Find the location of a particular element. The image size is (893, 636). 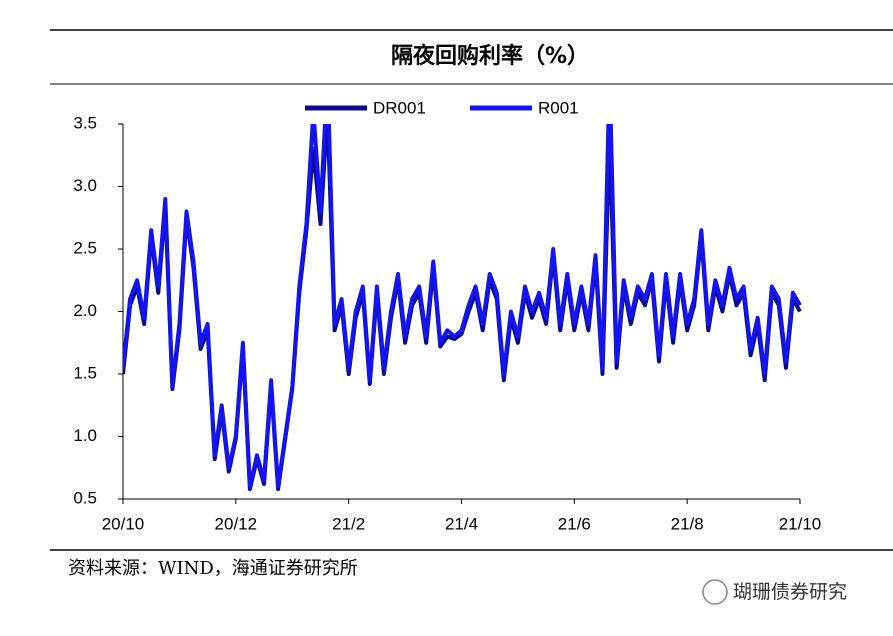

y-tick-label: 0.5 is located at coordinates (85, 497).